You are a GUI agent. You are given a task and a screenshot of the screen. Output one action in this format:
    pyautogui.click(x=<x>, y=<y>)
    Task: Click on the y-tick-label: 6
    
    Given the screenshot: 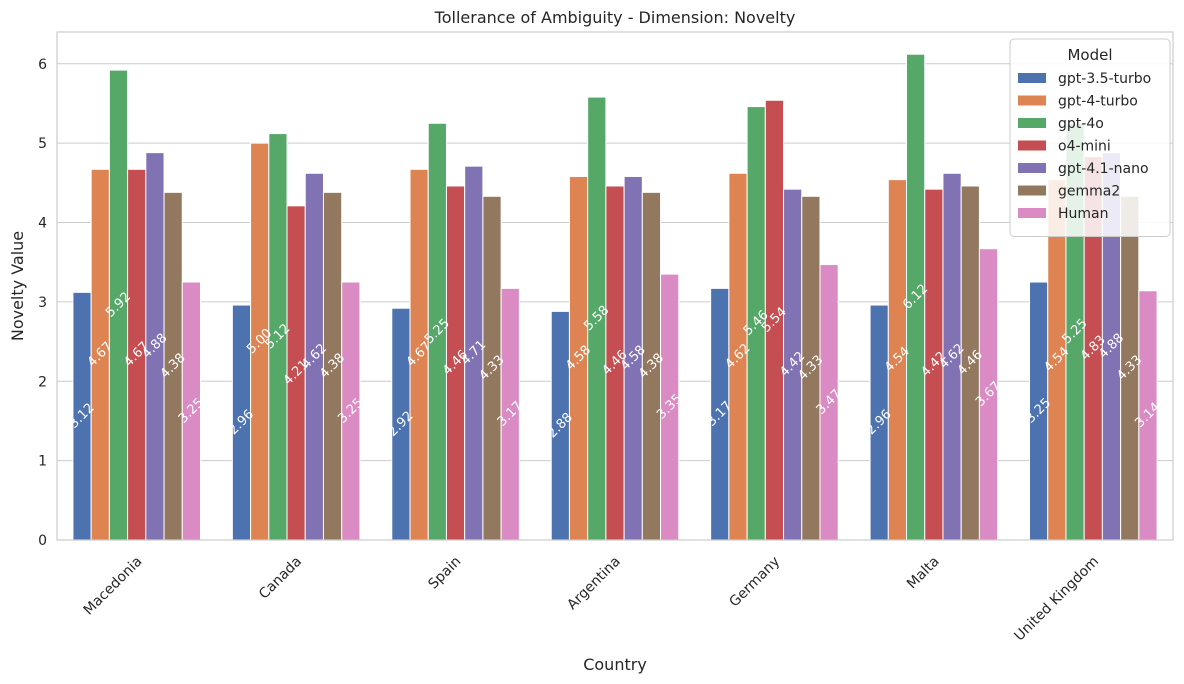 What is the action you would take?
    pyautogui.click(x=42, y=65)
    